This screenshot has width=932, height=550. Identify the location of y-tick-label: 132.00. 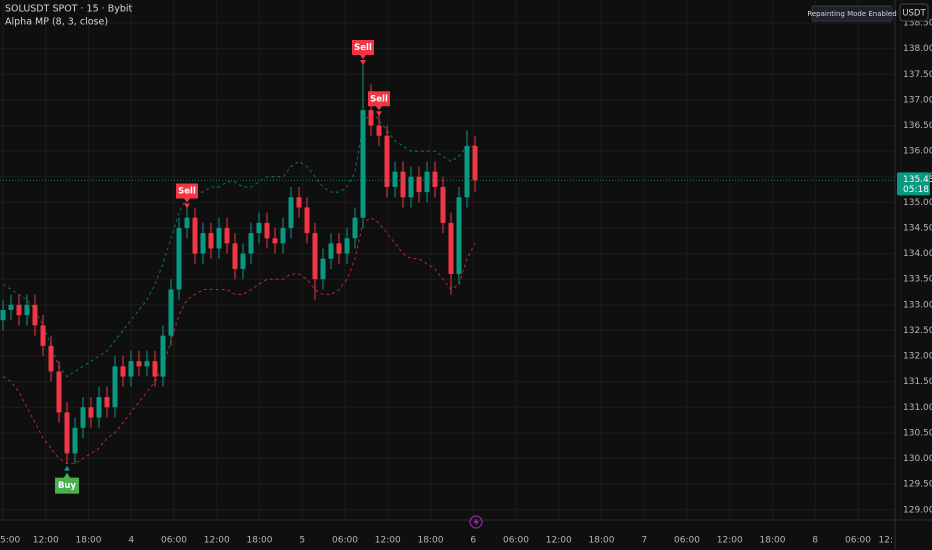
(917, 357).